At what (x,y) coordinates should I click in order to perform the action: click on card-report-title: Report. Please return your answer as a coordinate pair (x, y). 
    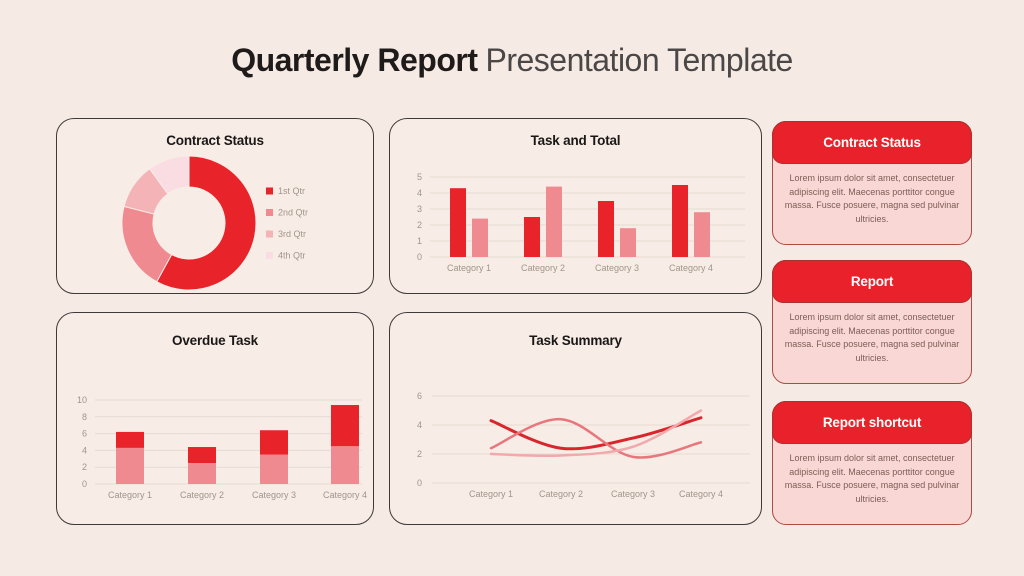
    Looking at the image, I should click on (872, 281).